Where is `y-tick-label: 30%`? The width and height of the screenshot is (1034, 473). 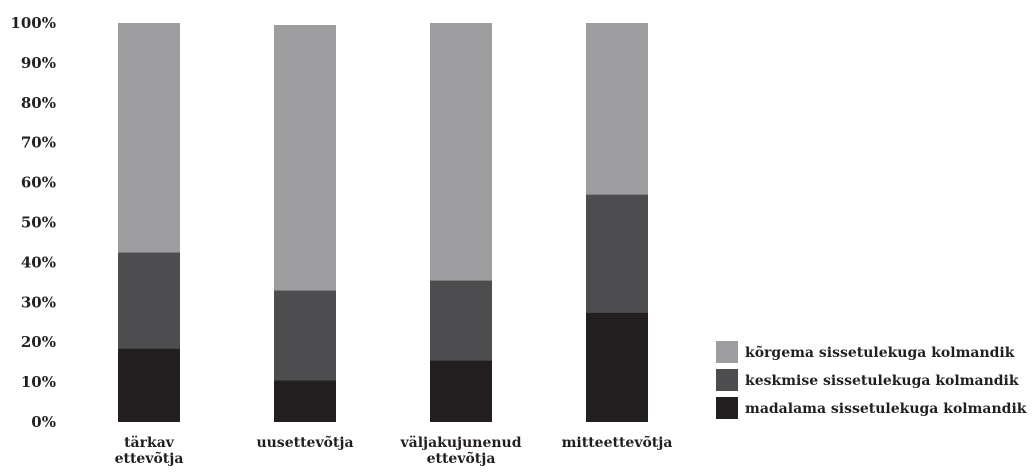
y-tick-label: 30% is located at coordinates (38, 302).